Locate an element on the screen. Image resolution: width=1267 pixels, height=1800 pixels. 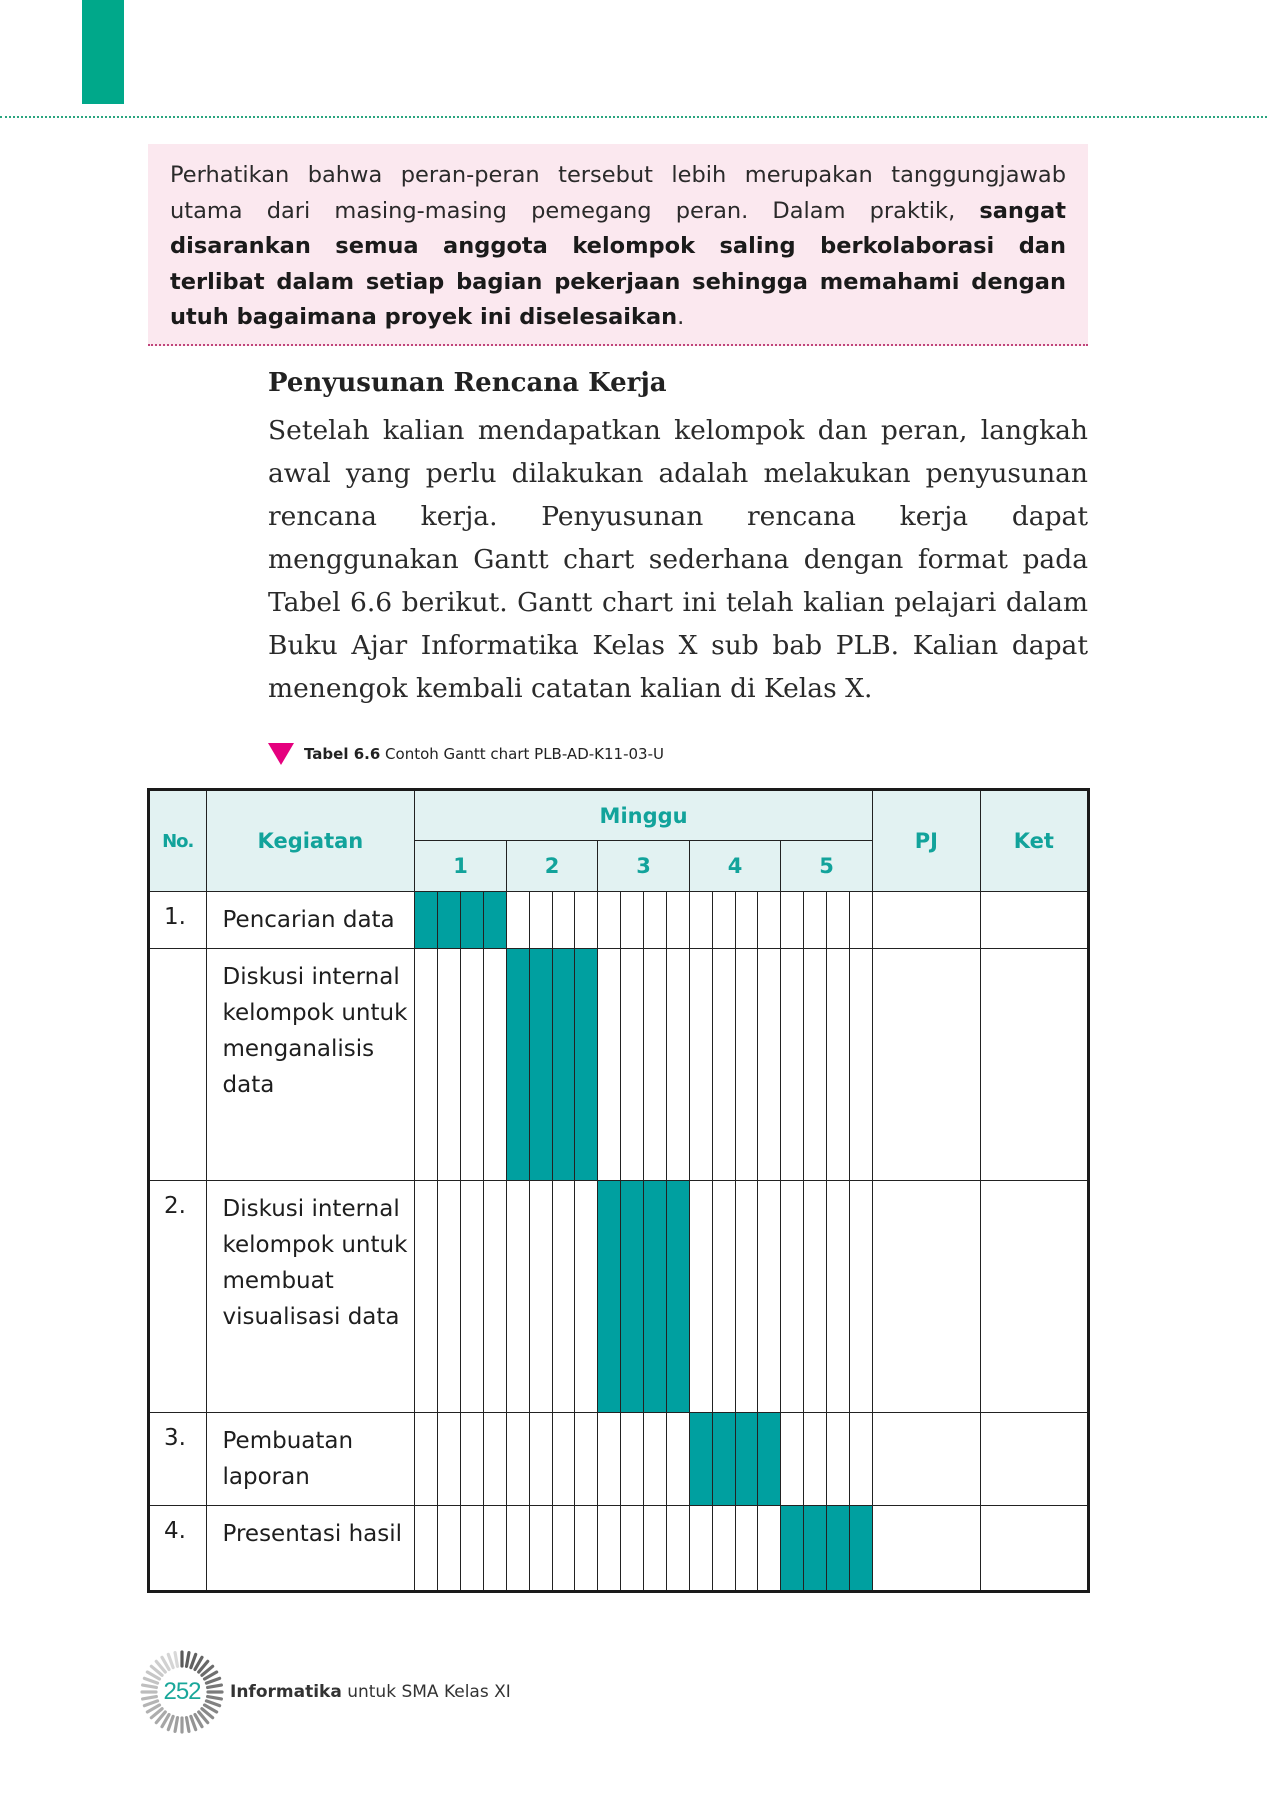
activity-name: Pembuatan laporan is located at coordinates (310, 1459).